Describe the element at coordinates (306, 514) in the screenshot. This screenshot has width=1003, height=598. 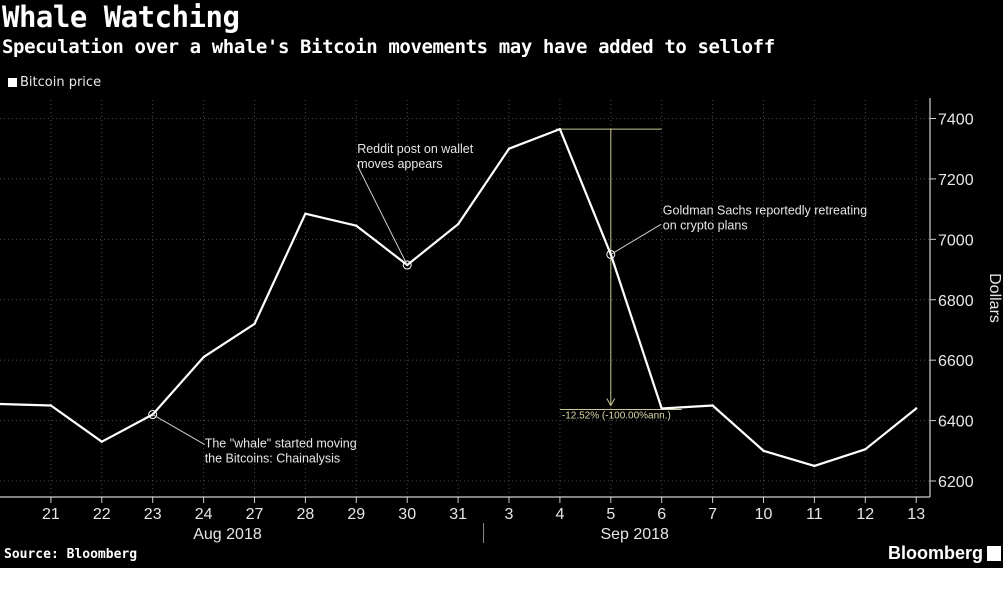
I see `x-tick-label: 28` at that location.